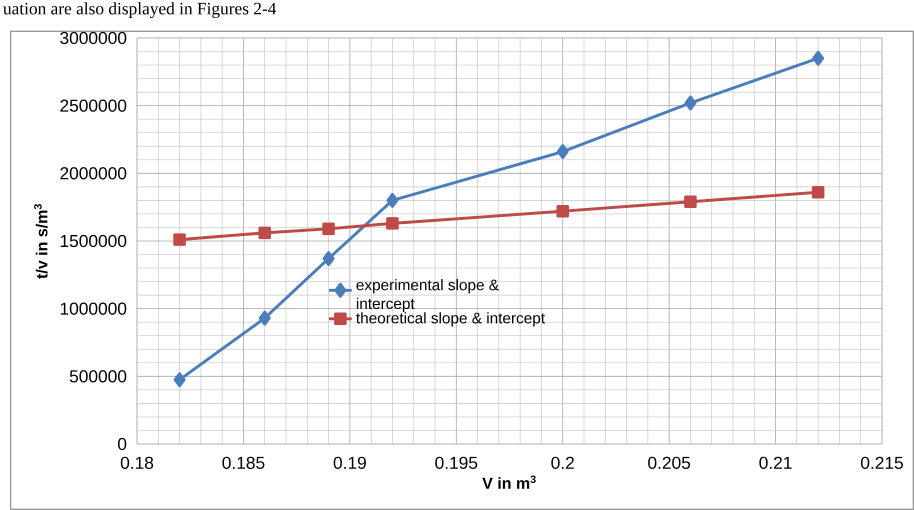 The height and width of the screenshot is (510, 914). Describe the element at coordinates (881, 462) in the screenshot. I see `x-tick-label: 0.215` at that location.